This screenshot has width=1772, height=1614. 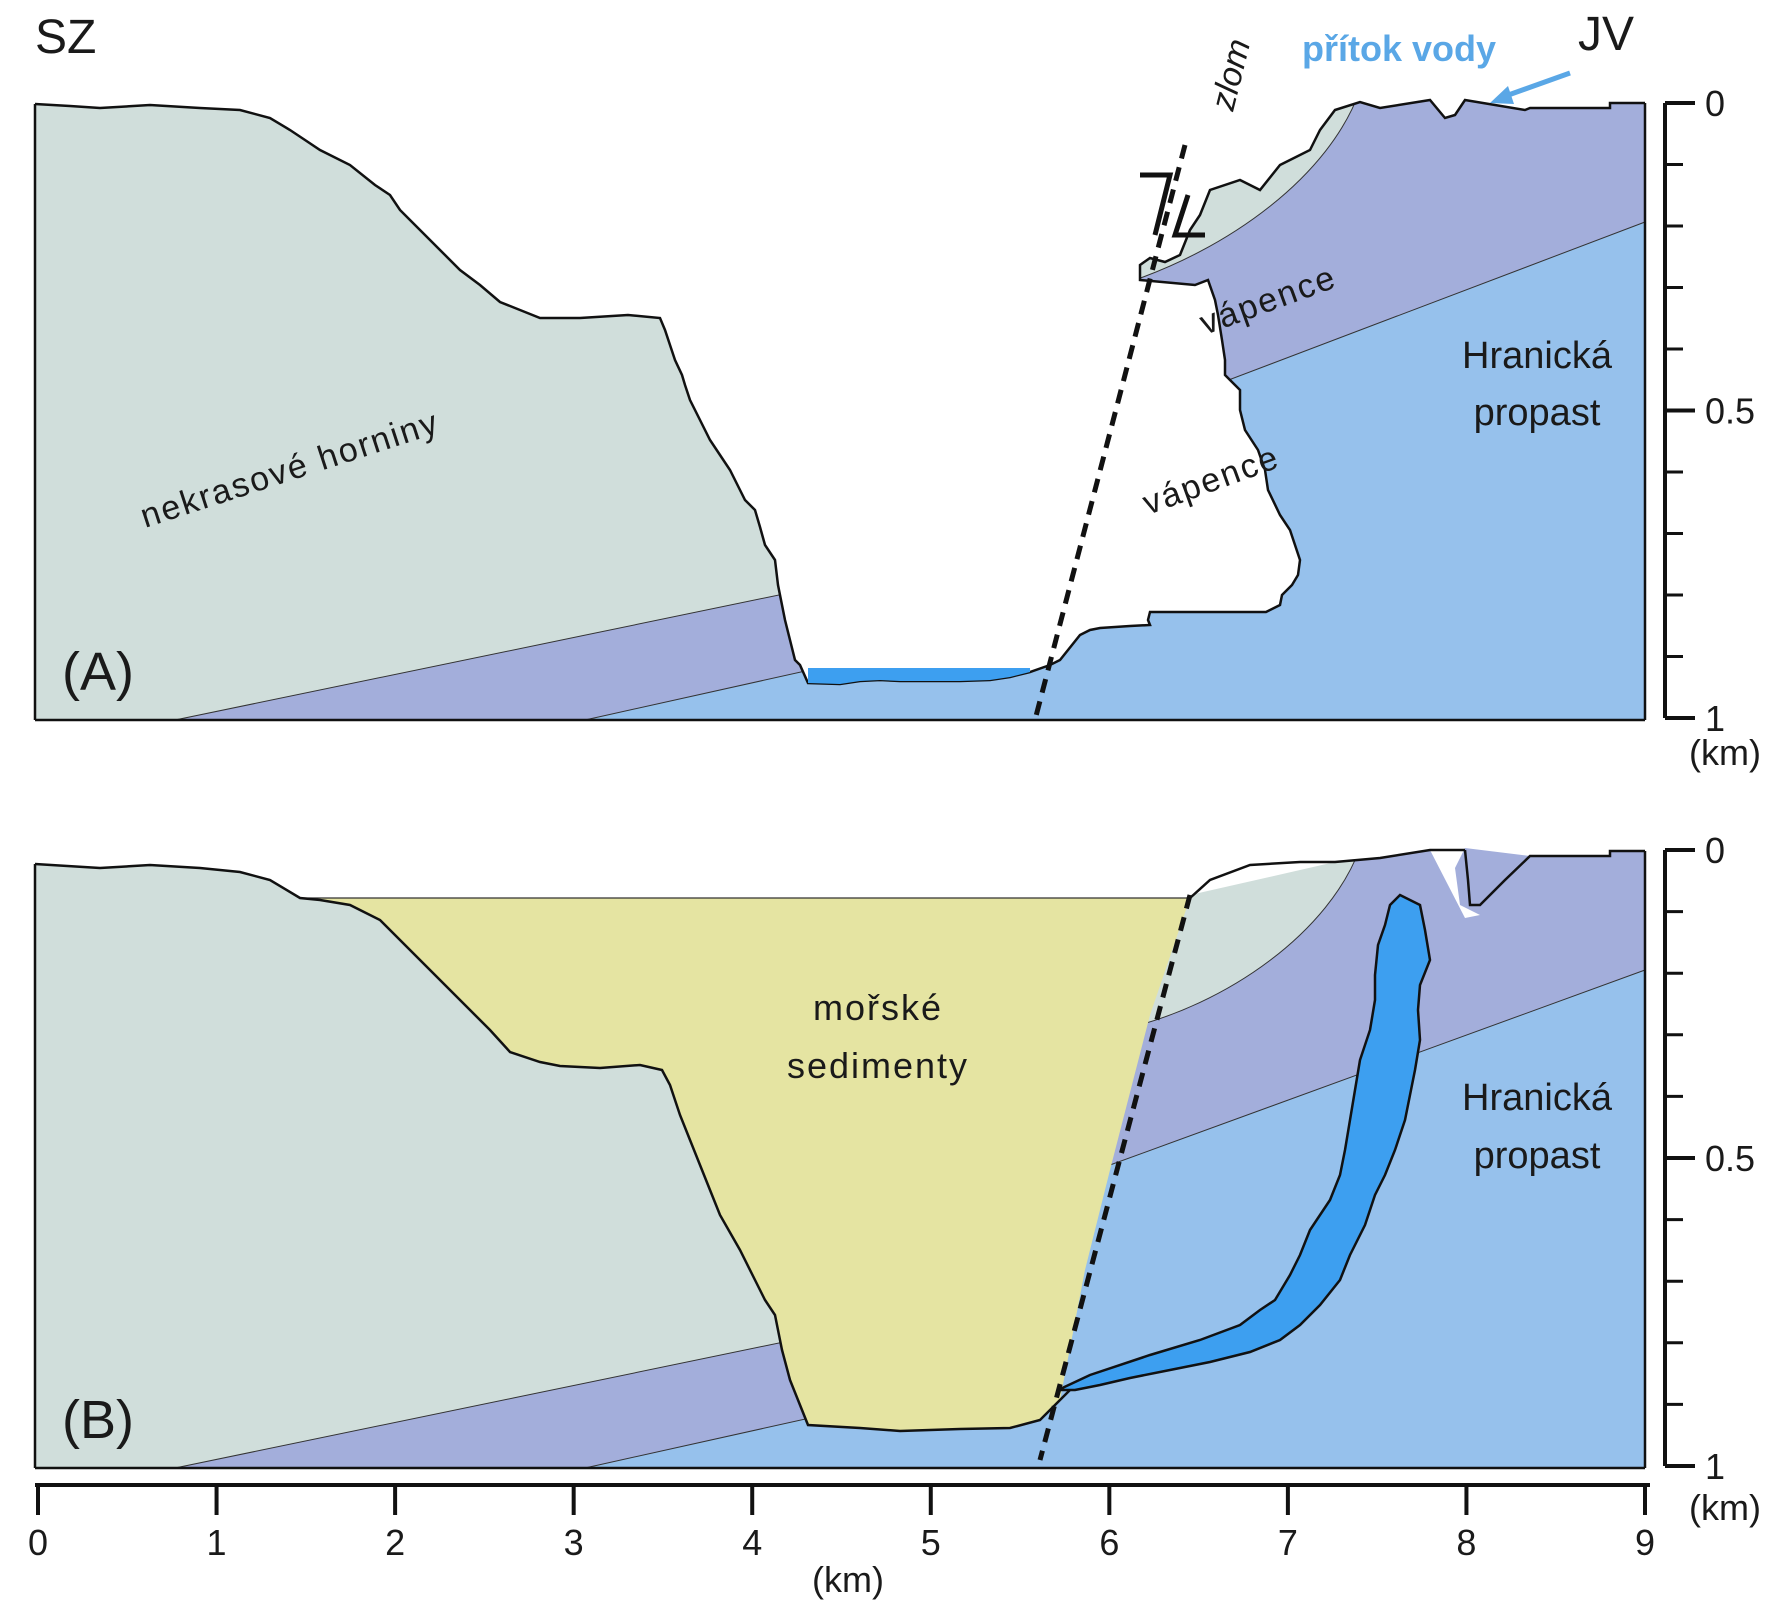 I want to click on depth-axis-b-label: 0.5, so click(x=1730, y=1158).